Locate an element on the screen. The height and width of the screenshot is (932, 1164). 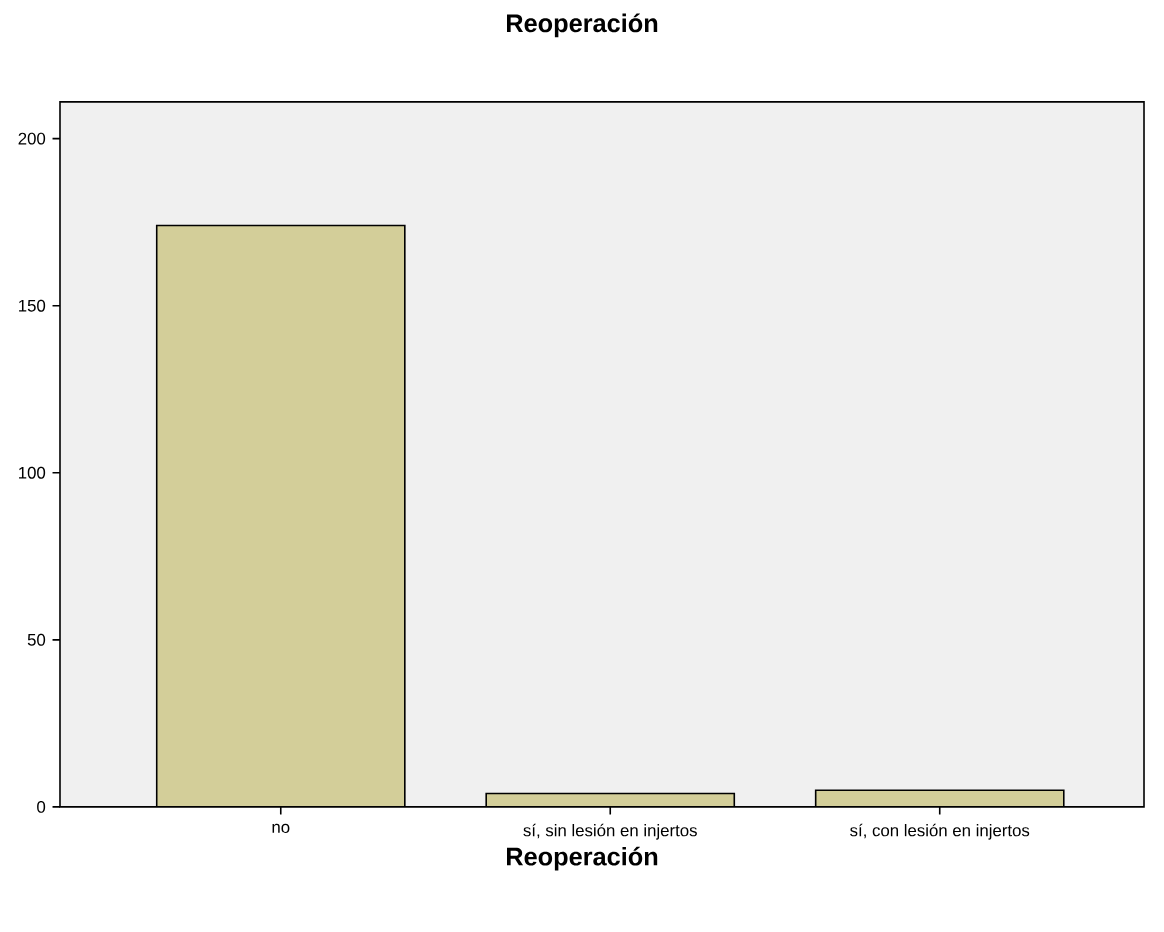
y-tick-label: 0 is located at coordinates (41, 806).